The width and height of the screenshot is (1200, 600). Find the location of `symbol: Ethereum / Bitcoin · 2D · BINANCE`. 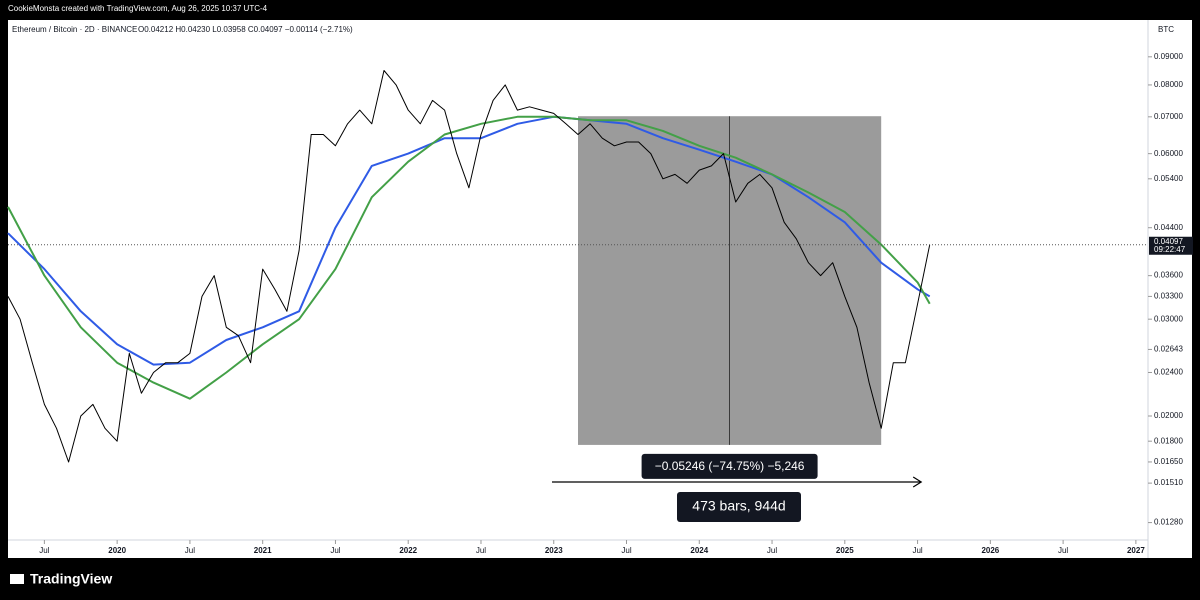

symbol: Ethereum / Bitcoin · 2D · BINANCE is located at coordinates (74, 29).